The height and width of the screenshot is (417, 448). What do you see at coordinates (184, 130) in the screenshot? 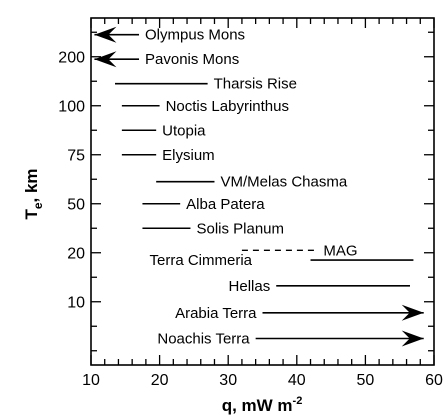
I see `bar-label: Utopia` at bounding box center [184, 130].